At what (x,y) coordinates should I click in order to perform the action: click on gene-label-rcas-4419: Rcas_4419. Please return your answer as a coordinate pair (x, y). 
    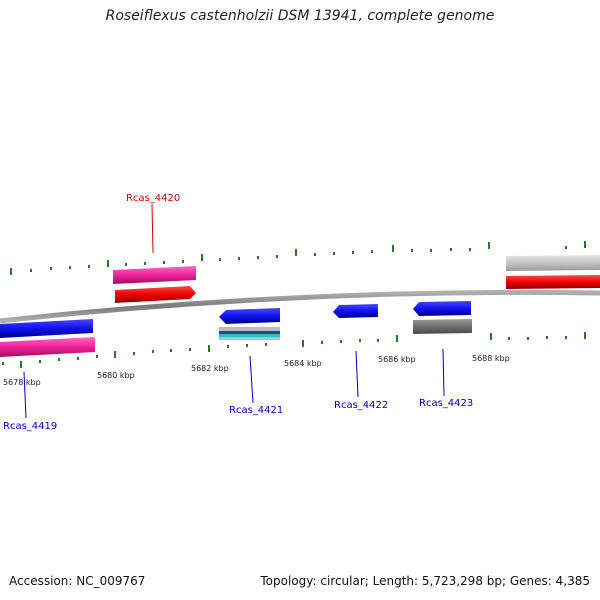
    Looking at the image, I should click on (30, 426).